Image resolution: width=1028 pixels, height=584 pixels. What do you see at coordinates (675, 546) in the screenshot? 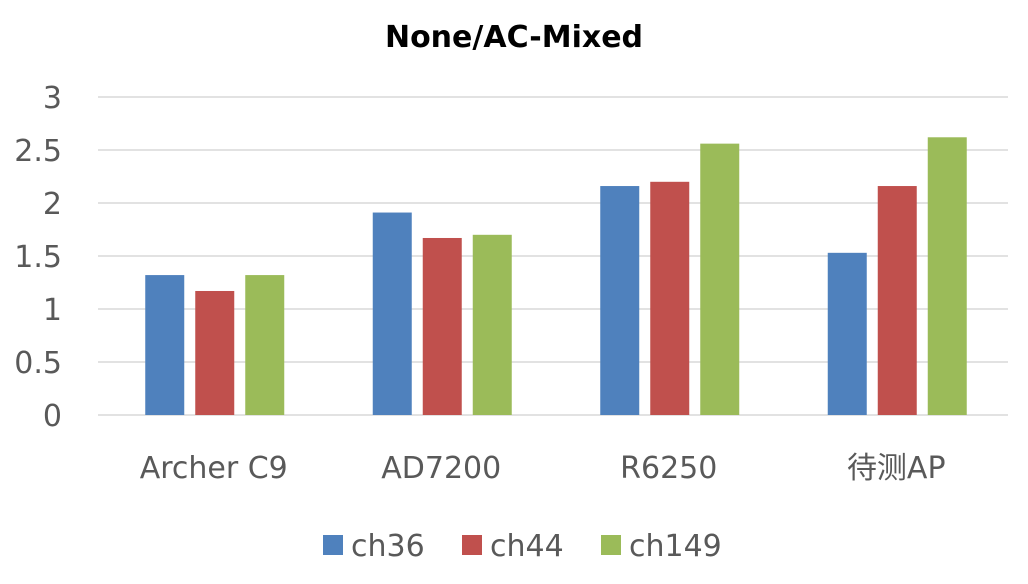
I see `legend-label-ch149: ch149` at bounding box center [675, 546].